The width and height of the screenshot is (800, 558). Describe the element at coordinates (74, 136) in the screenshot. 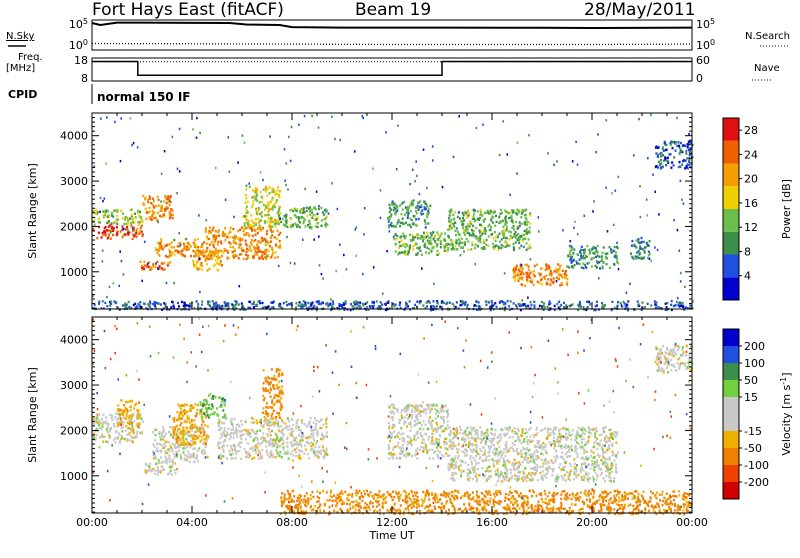

I see `power-ytick-label: 4000` at that location.